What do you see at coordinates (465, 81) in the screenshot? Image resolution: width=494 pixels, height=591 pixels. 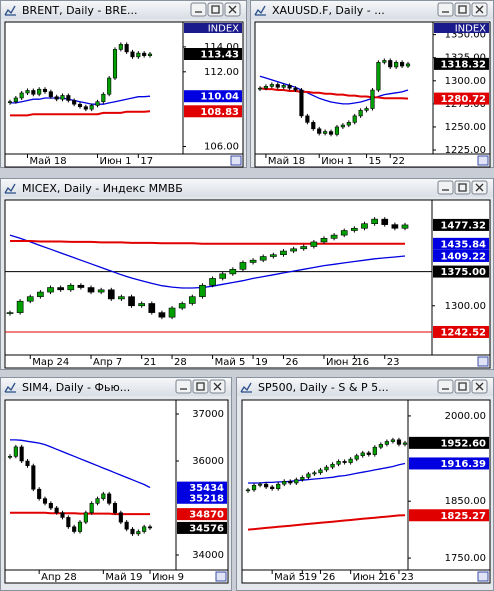 I see `y-tick-label: 1300.00` at bounding box center [465, 81].